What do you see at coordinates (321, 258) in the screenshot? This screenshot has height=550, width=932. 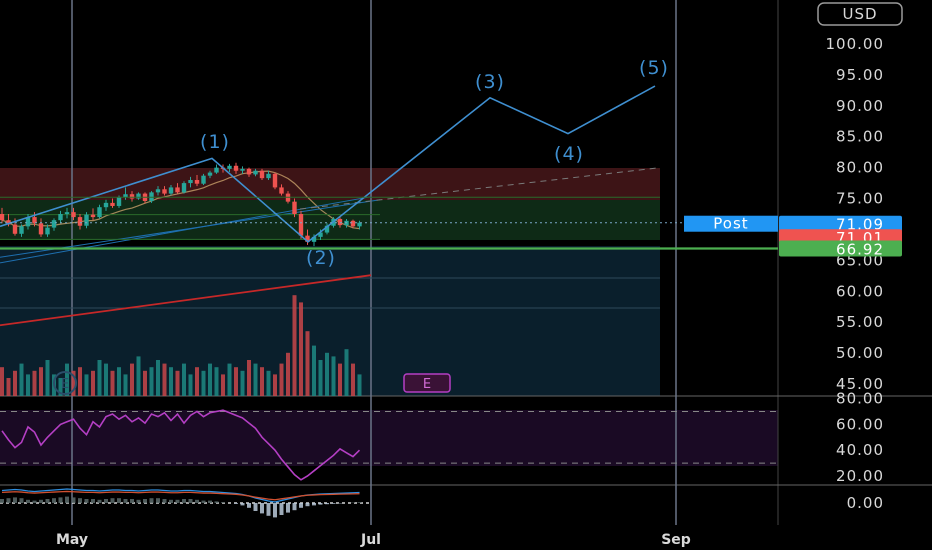 I see `wave-label: (2)` at bounding box center [321, 258].